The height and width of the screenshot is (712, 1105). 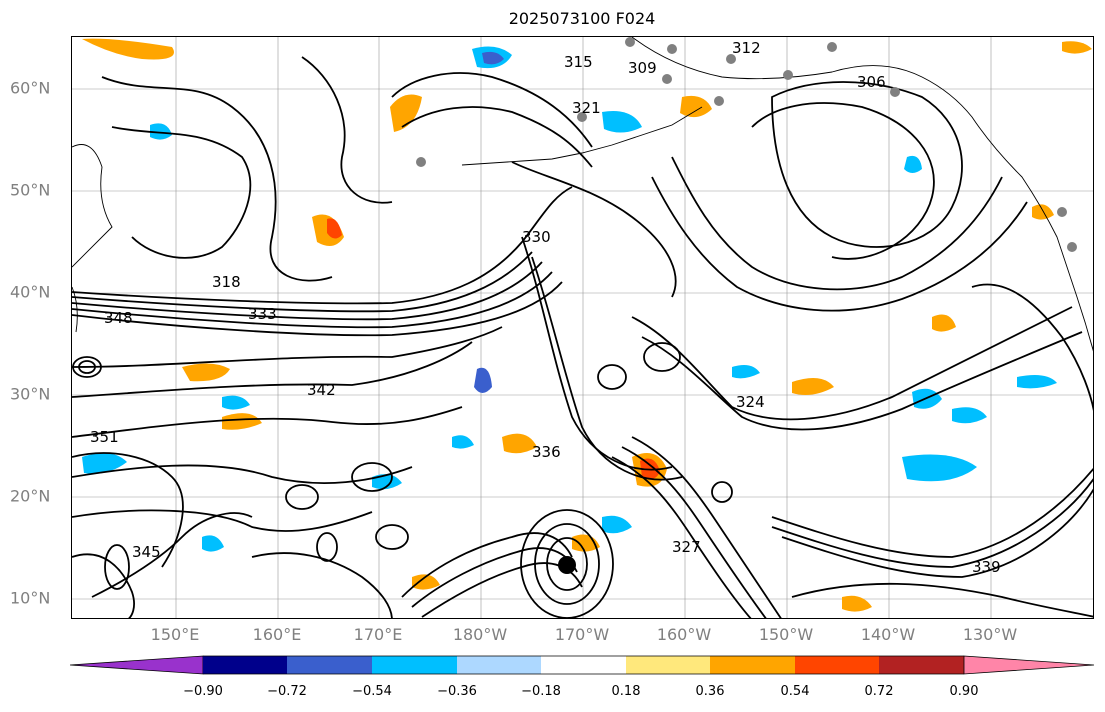 I want to click on lat-label: 20°N, so click(x=30, y=496).